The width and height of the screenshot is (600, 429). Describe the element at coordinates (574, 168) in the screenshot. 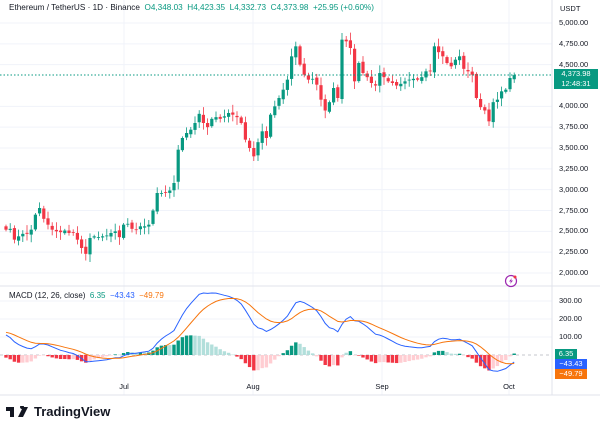

I see `price-tick: 3,250.00` at that location.